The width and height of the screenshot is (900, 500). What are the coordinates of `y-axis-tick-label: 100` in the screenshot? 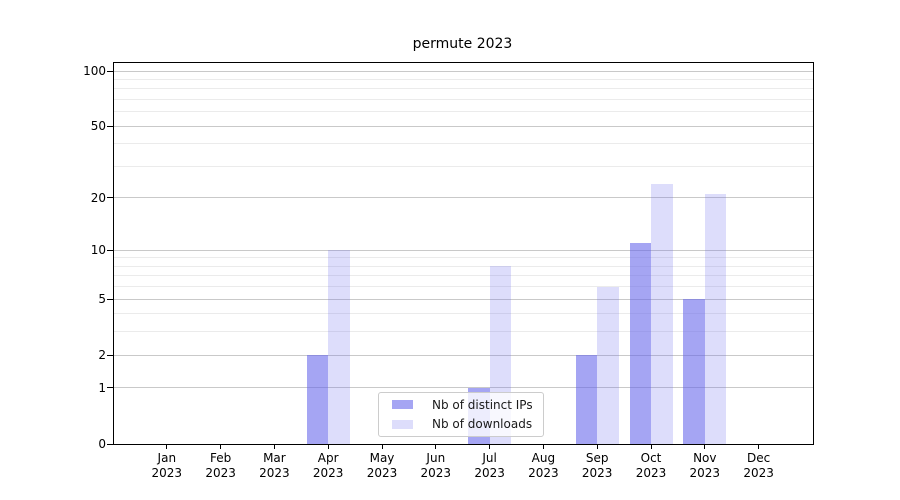 It's located at (94, 71).